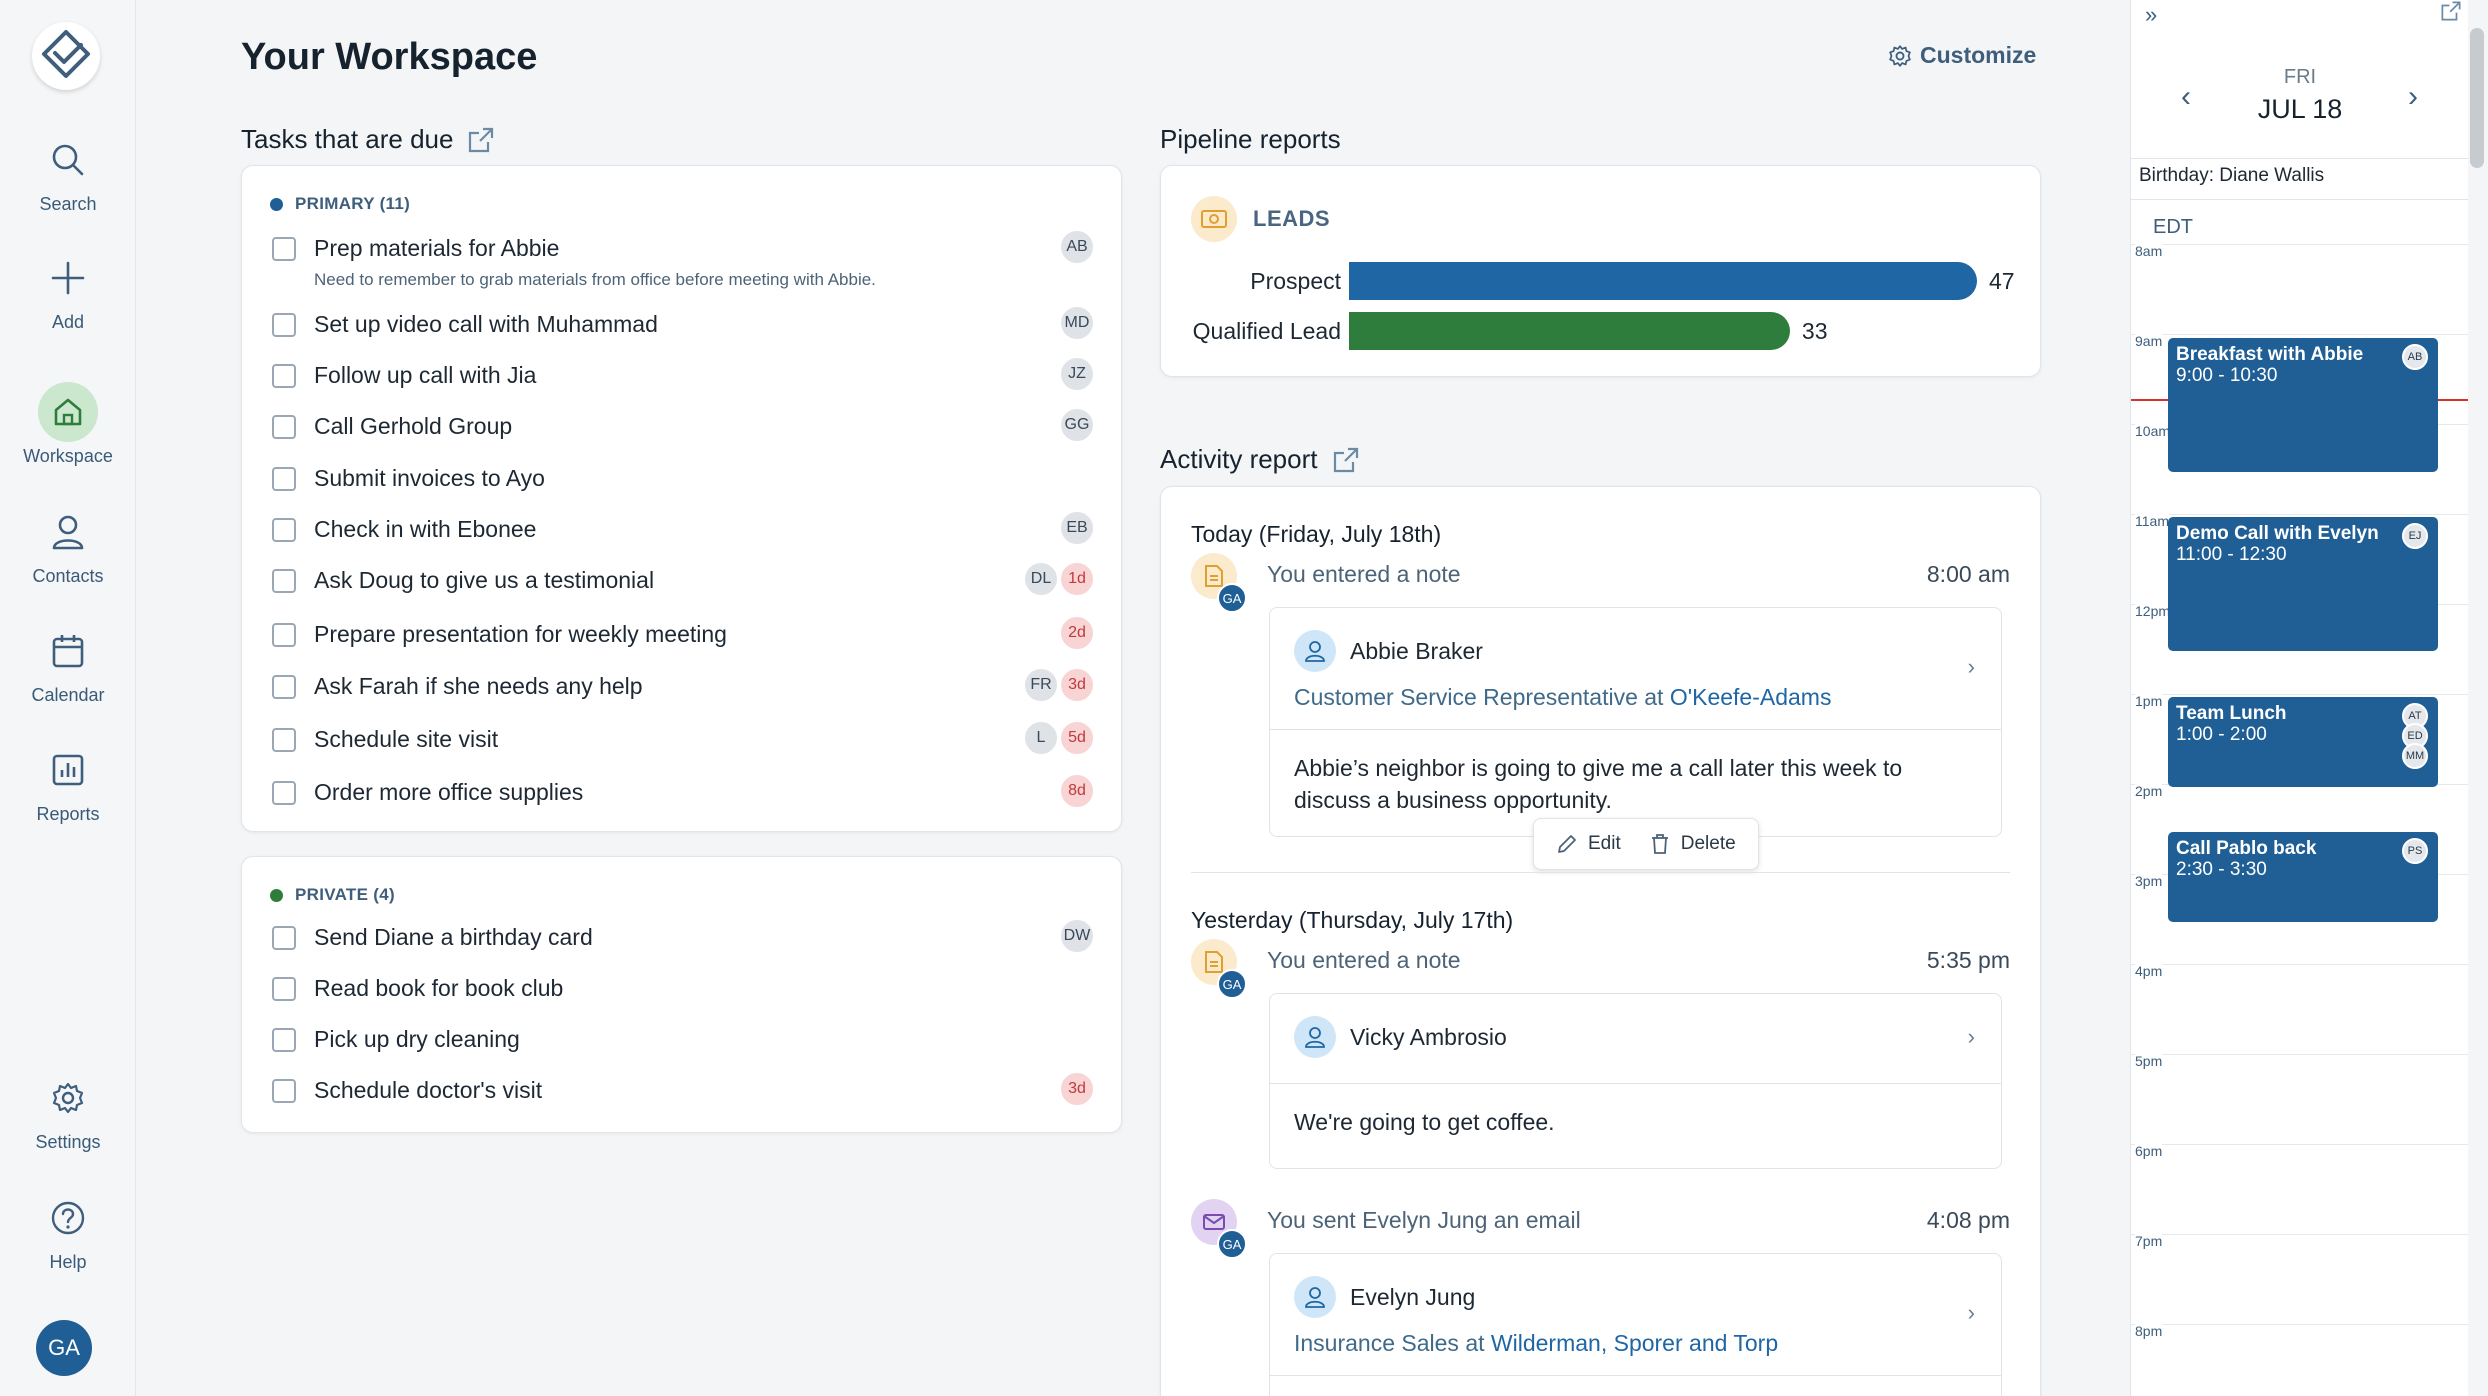 This screenshot has height=1396, width=2488. What do you see at coordinates (2246, 848) in the screenshot?
I see `event-title: Call Pablo back` at bounding box center [2246, 848].